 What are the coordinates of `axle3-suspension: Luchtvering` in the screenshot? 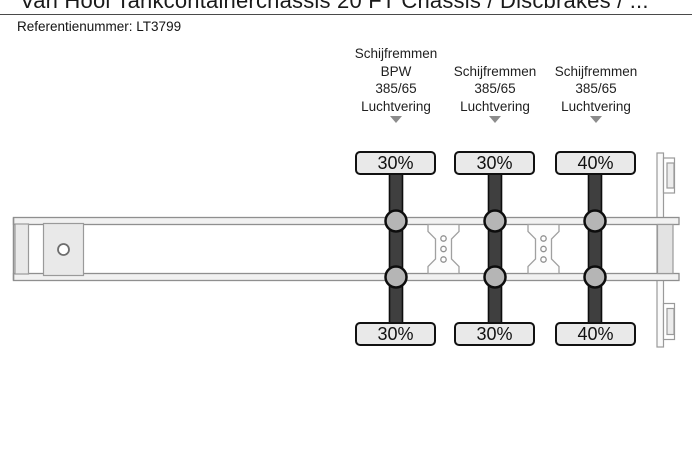 It's located at (596, 106).